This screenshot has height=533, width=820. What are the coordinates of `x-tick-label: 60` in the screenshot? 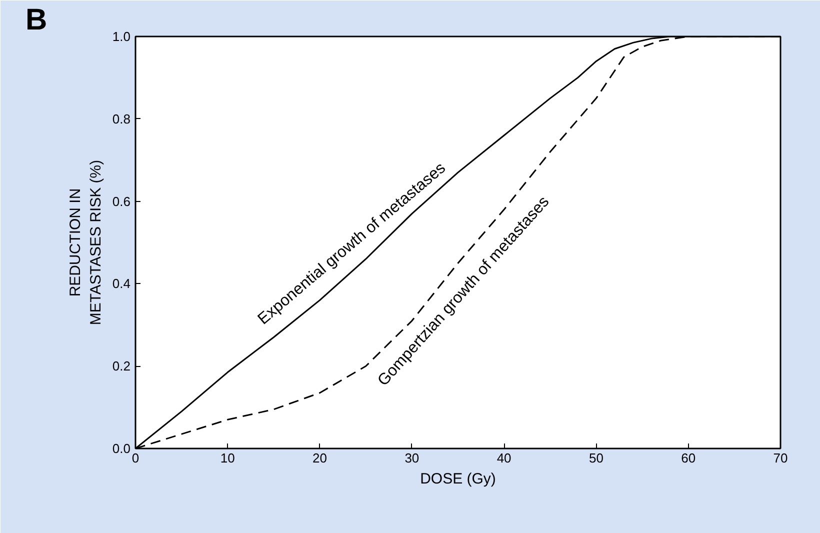 It's located at (688, 458).